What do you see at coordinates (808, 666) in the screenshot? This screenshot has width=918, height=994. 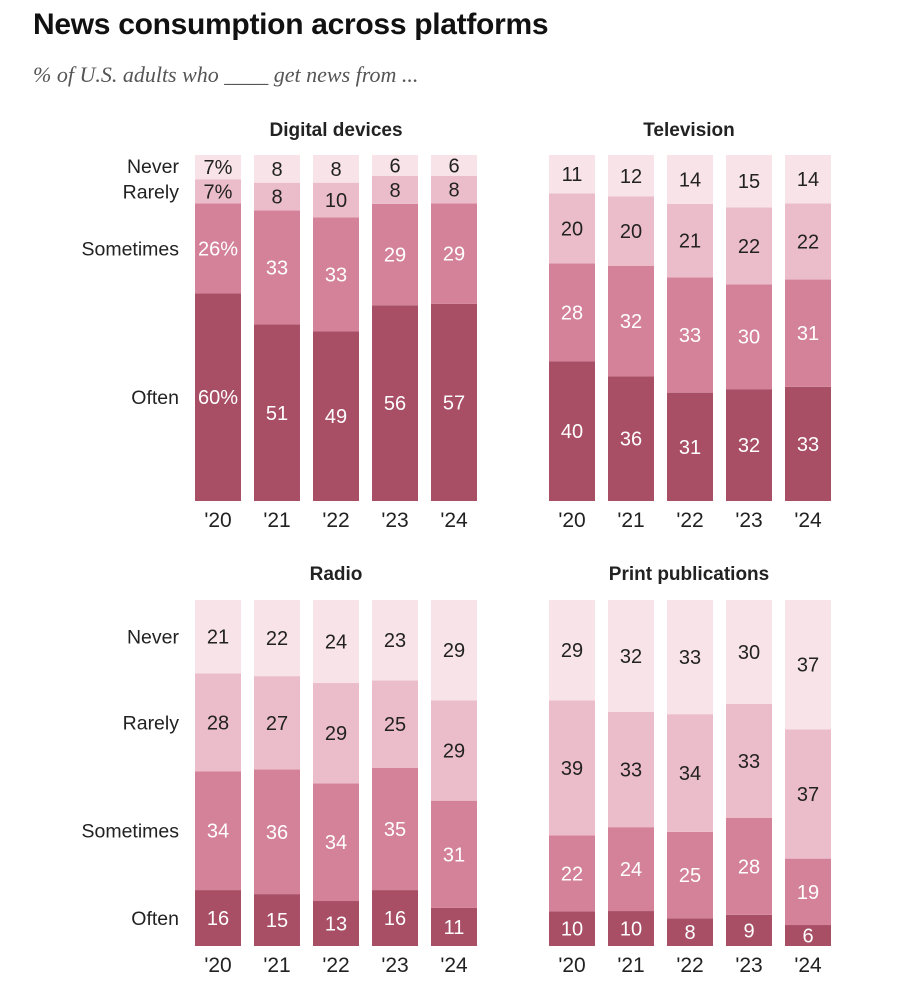 I see `label-print-publications-never-4: 37` at bounding box center [808, 666].